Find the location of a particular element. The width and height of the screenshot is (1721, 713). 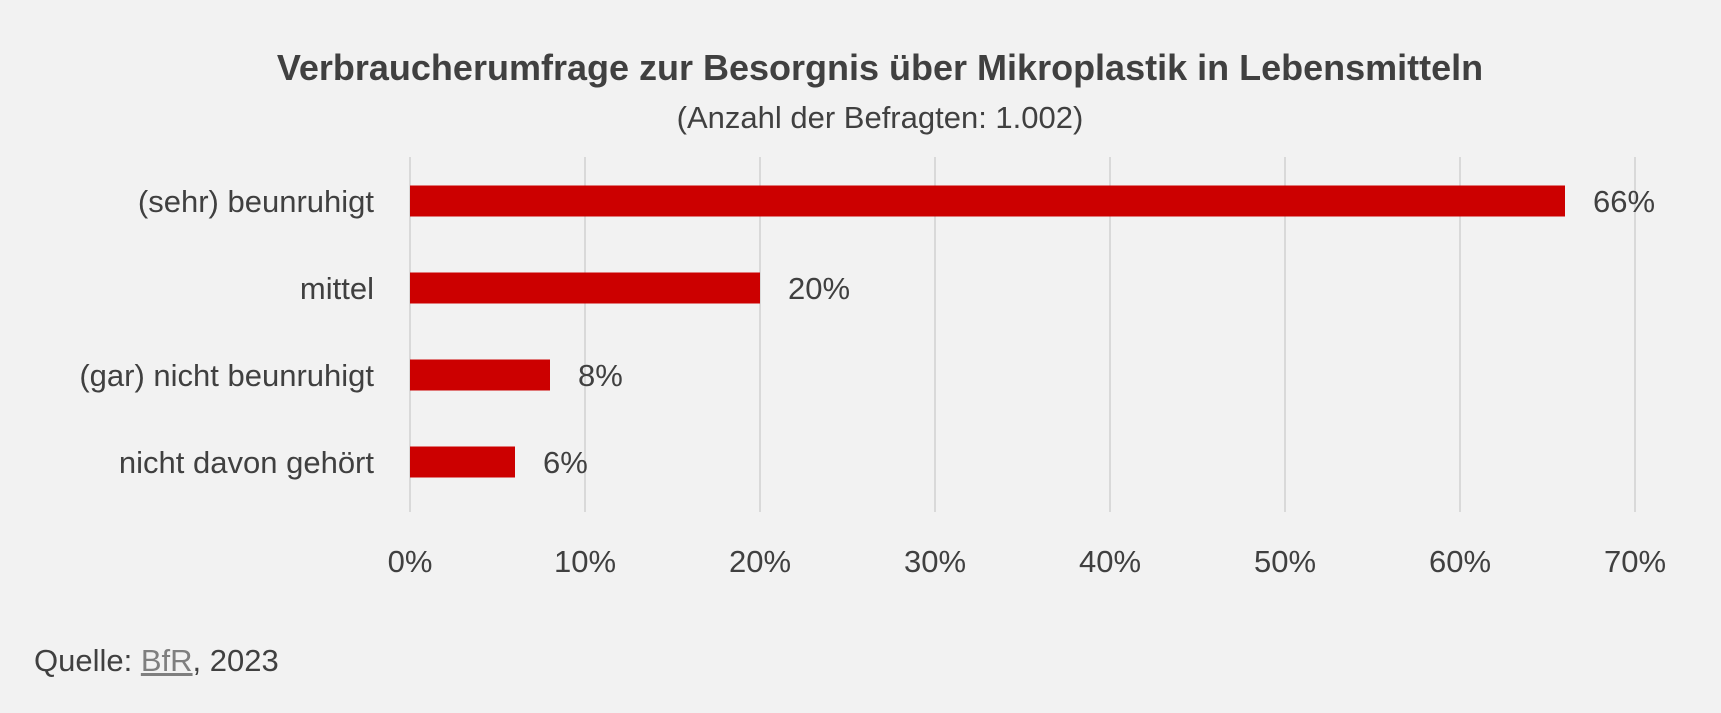

category-label-1: mittel is located at coordinates (337, 288).